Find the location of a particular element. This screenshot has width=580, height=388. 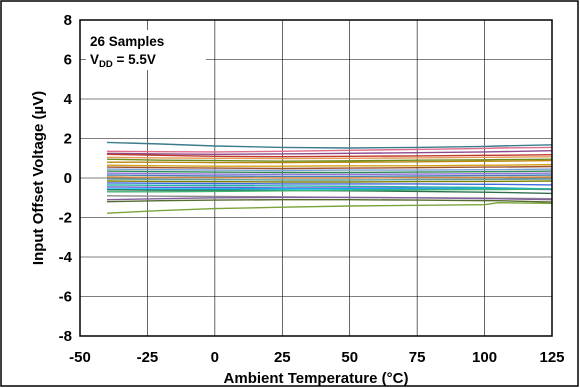

series-layer is located at coordinates (329, 177).